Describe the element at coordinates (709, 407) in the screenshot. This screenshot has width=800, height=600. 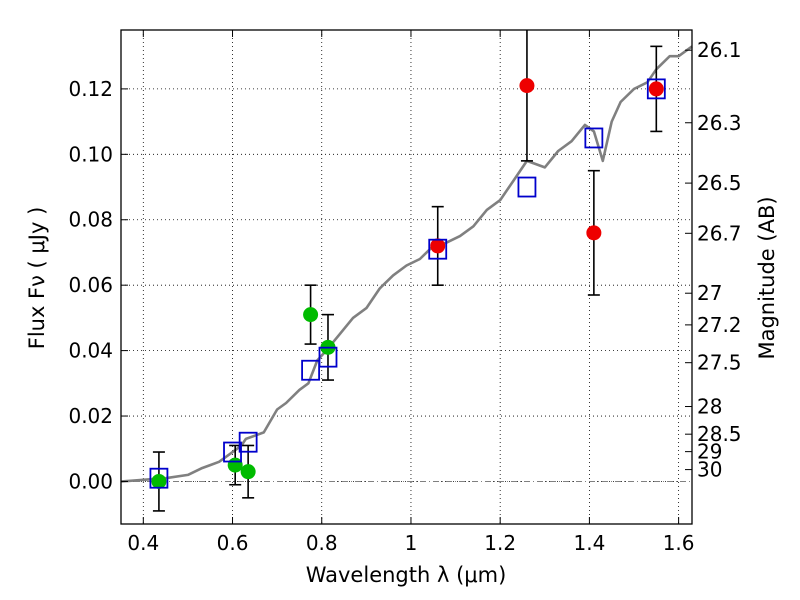
I see `magnitude-tick-label: 28` at that location.